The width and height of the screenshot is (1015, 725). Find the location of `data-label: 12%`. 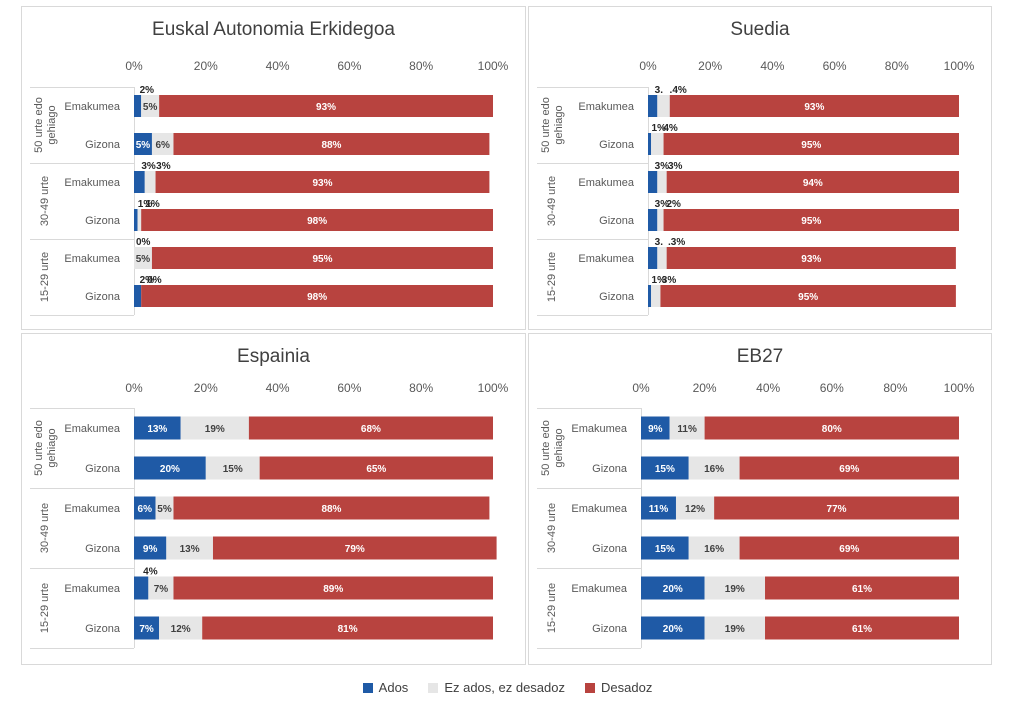

data-label: 12% is located at coordinates (695, 509).